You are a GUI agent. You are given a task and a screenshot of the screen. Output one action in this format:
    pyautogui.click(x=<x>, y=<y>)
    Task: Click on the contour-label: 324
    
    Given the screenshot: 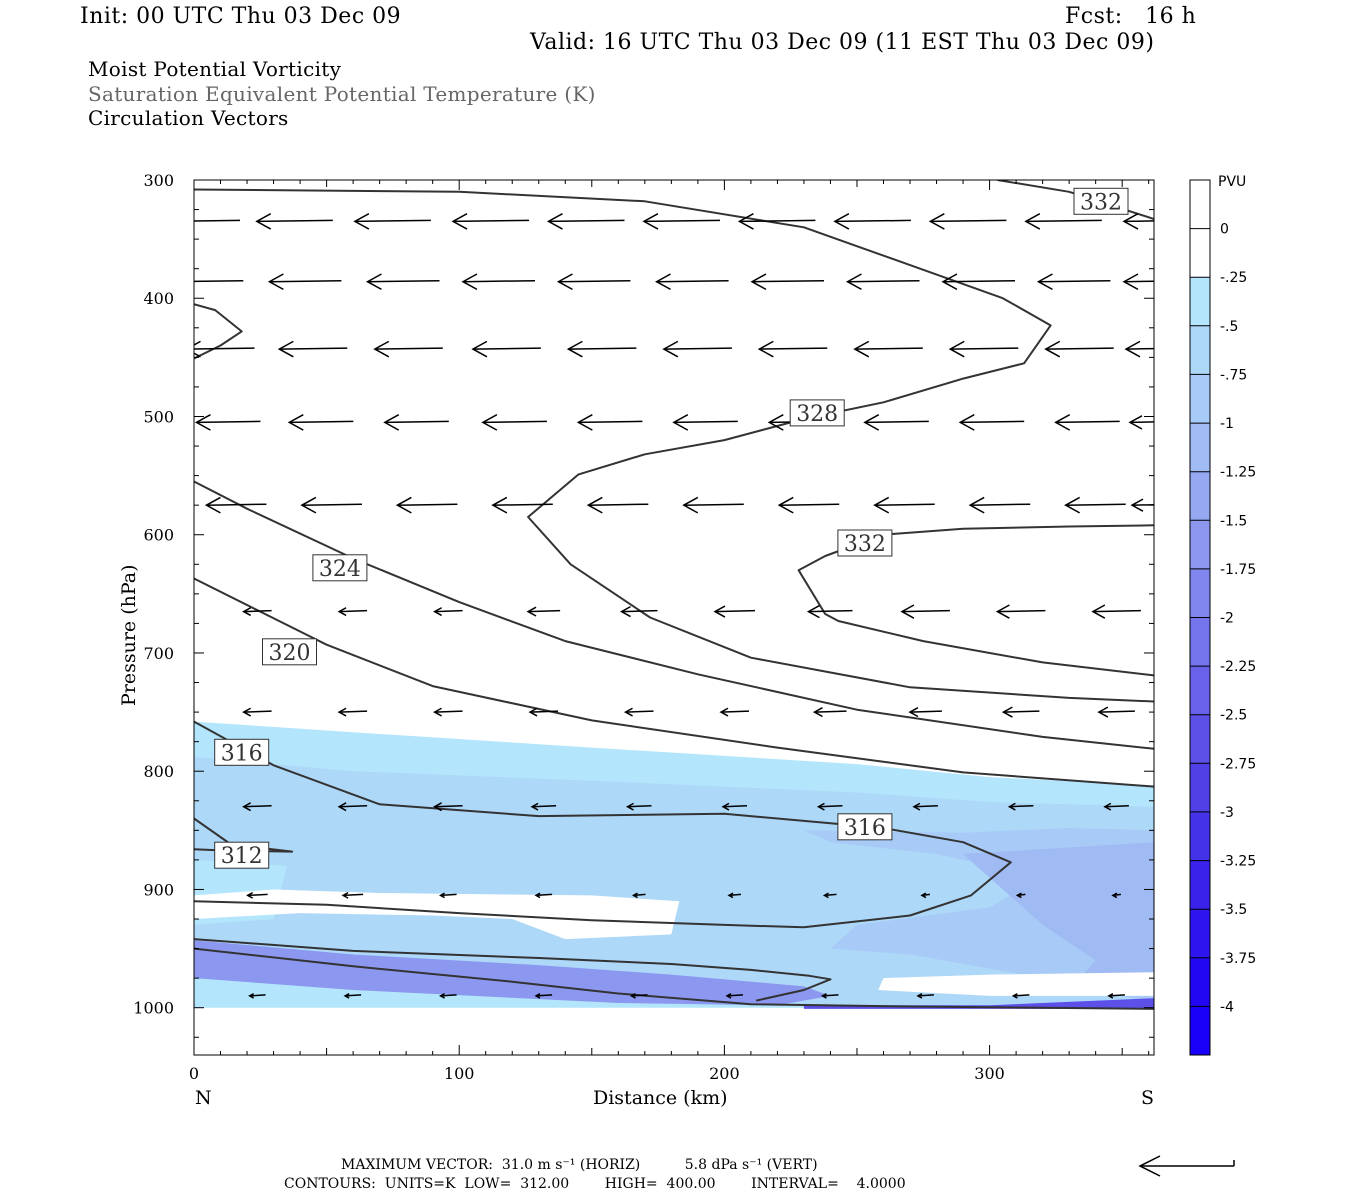 What is the action you would take?
    pyautogui.click(x=340, y=568)
    